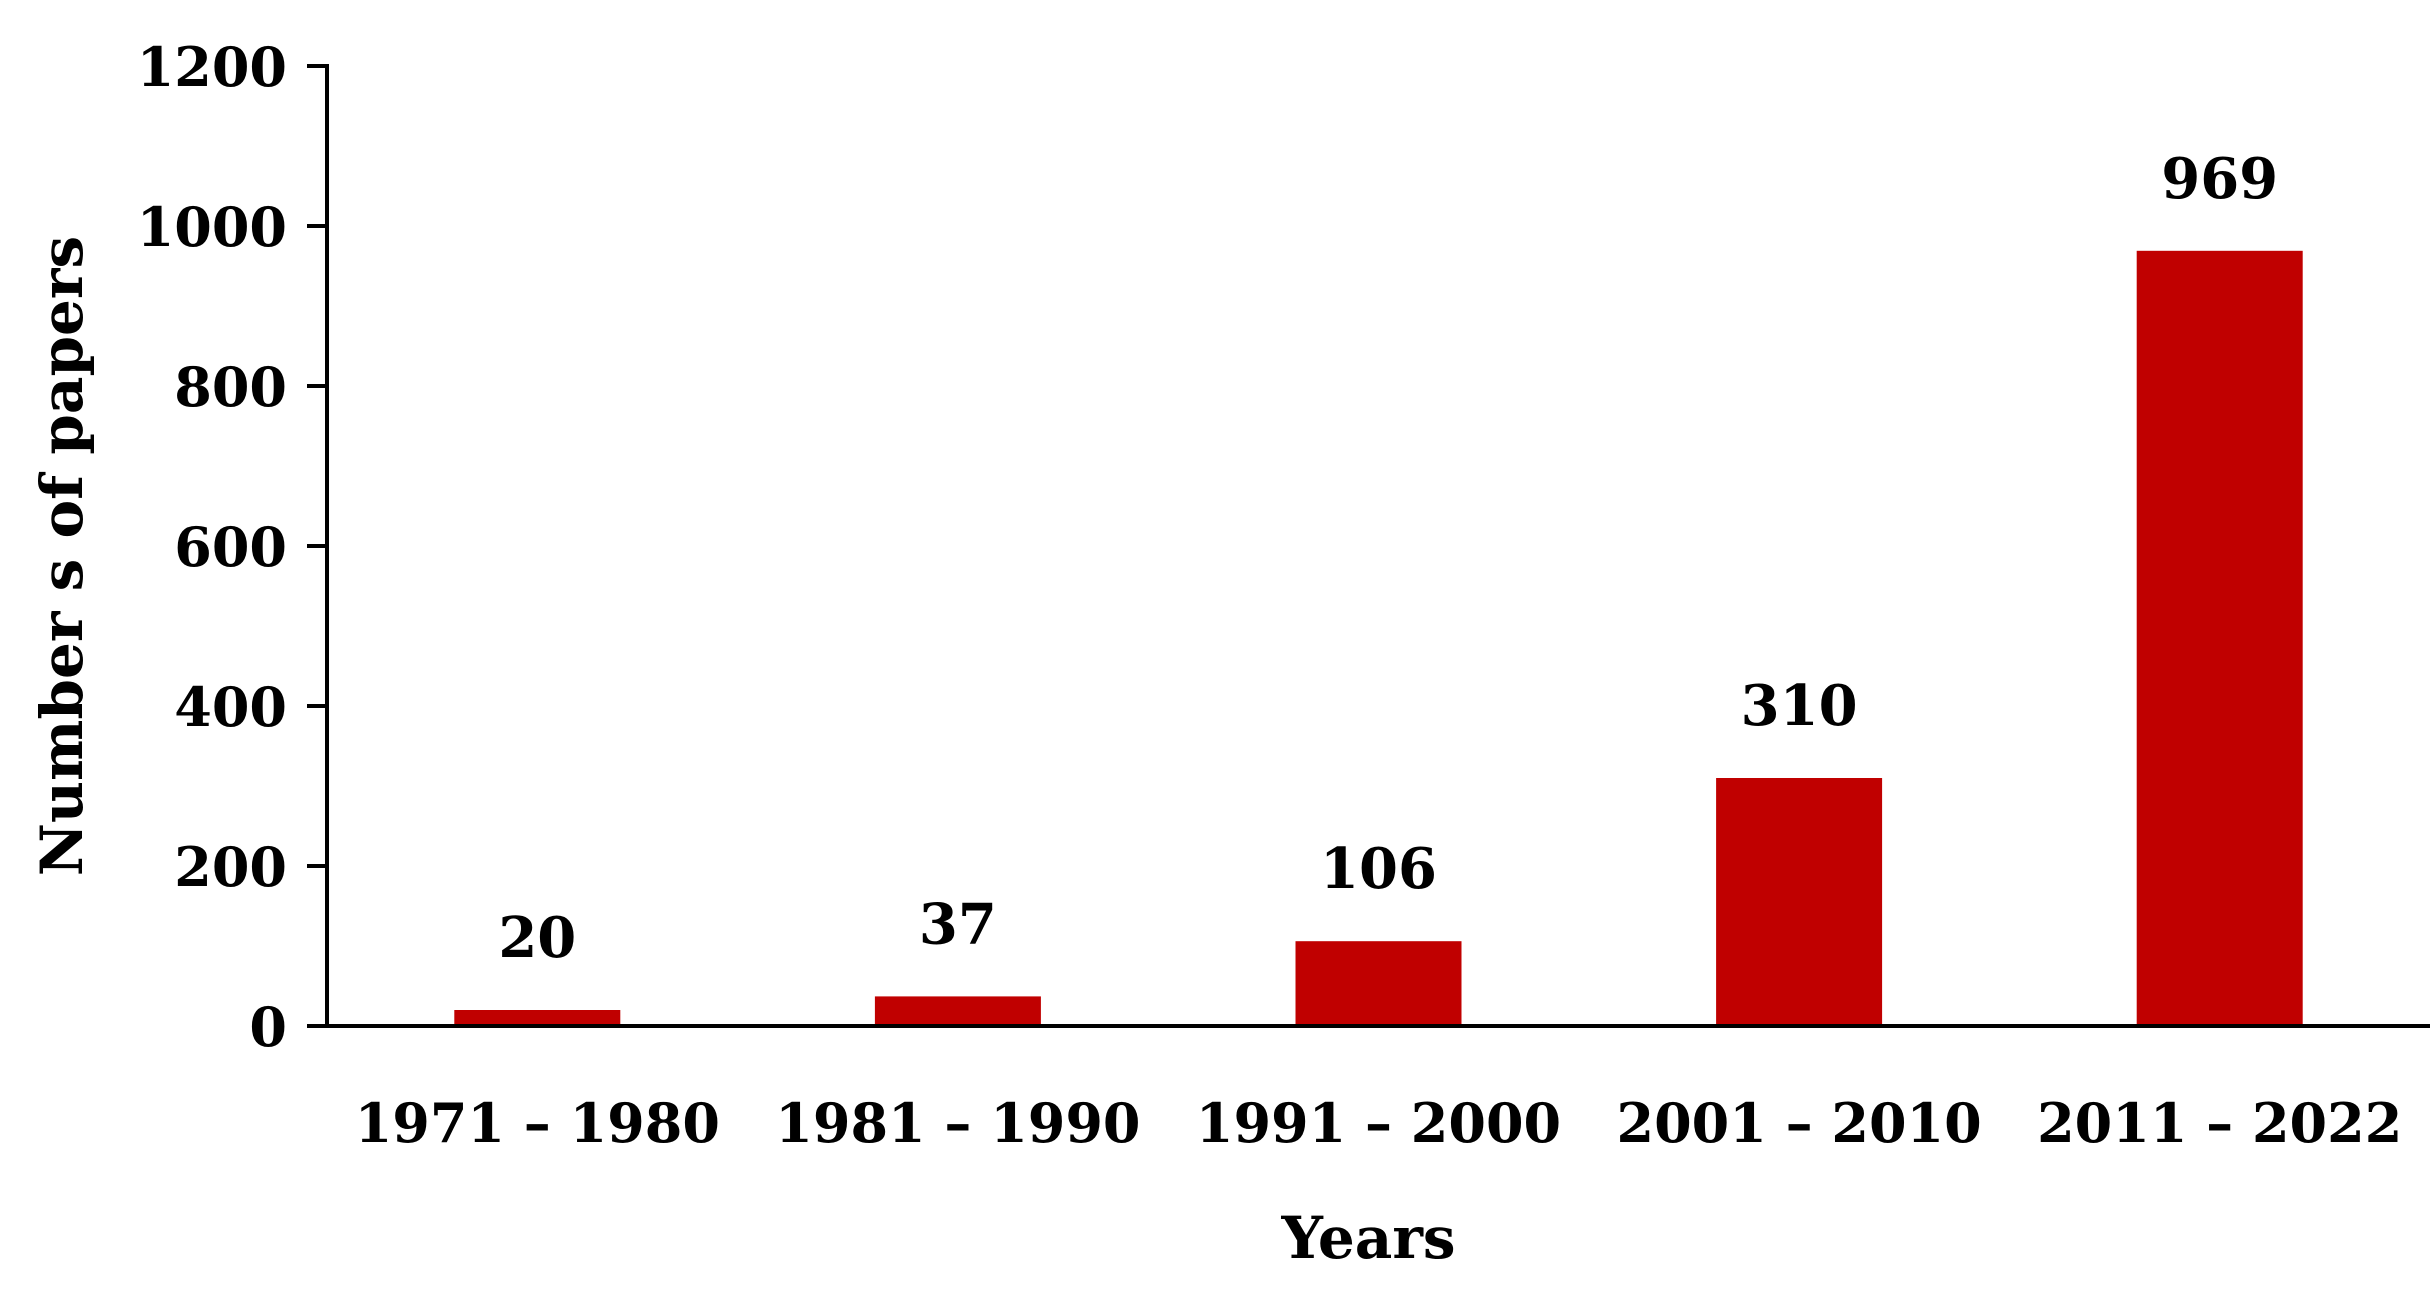 This screenshot has height=1290, width=2433. Describe the element at coordinates (230, 387) in the screenshot. I see `y-tick-label: 800` at that location.